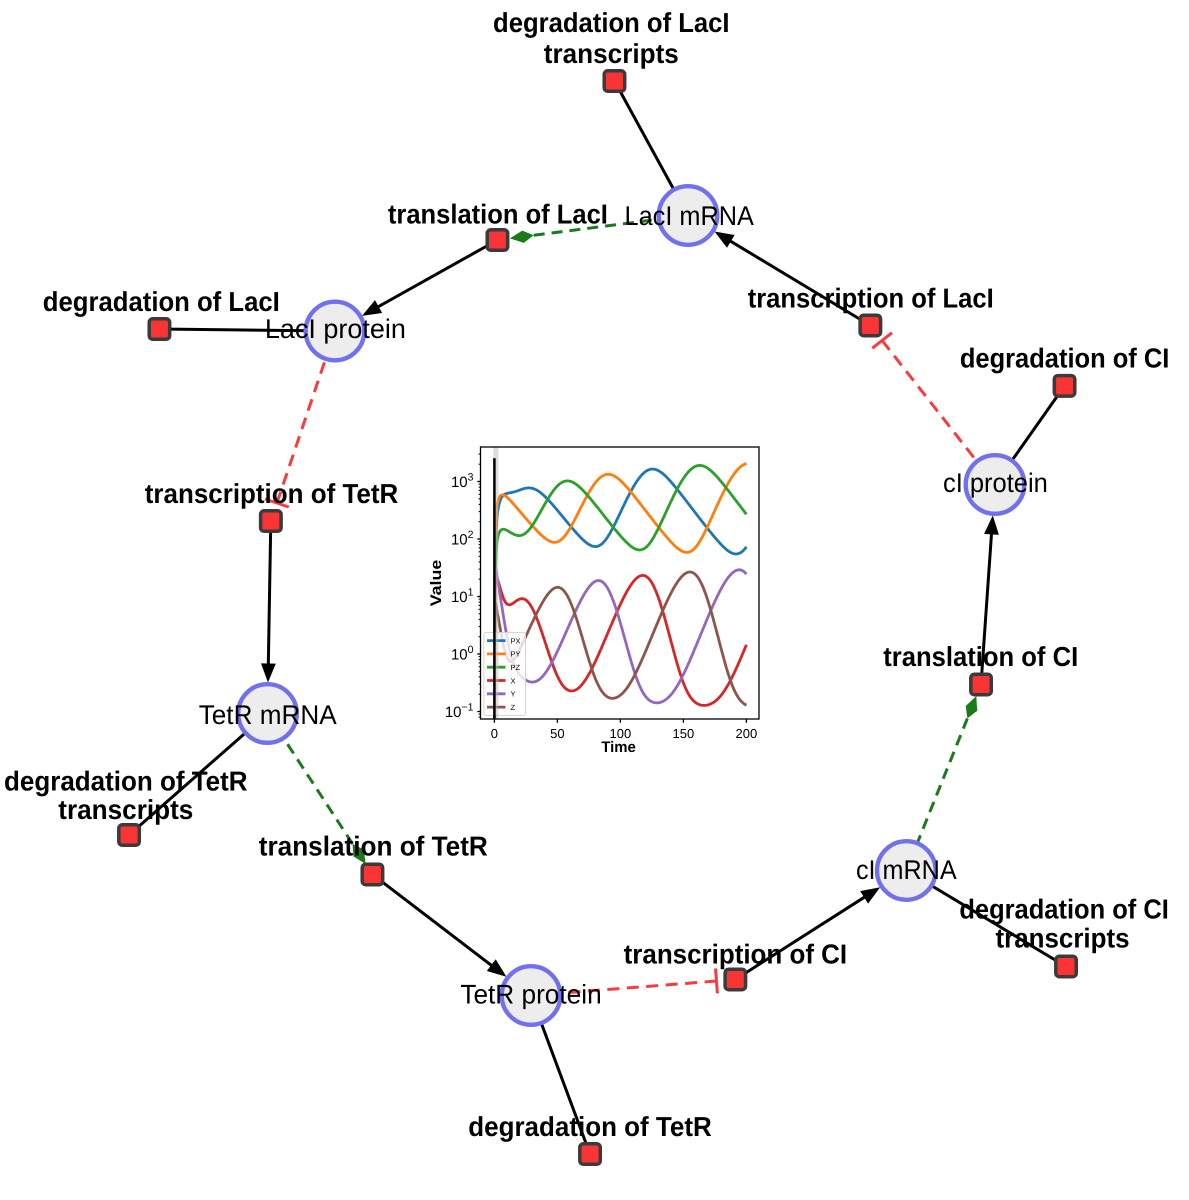 The width and height of the screenshot is (1189, 1200). Describe the element at coordinates (530, 994) in the screenshot. I see `svg-text: TetR protein` at that location.